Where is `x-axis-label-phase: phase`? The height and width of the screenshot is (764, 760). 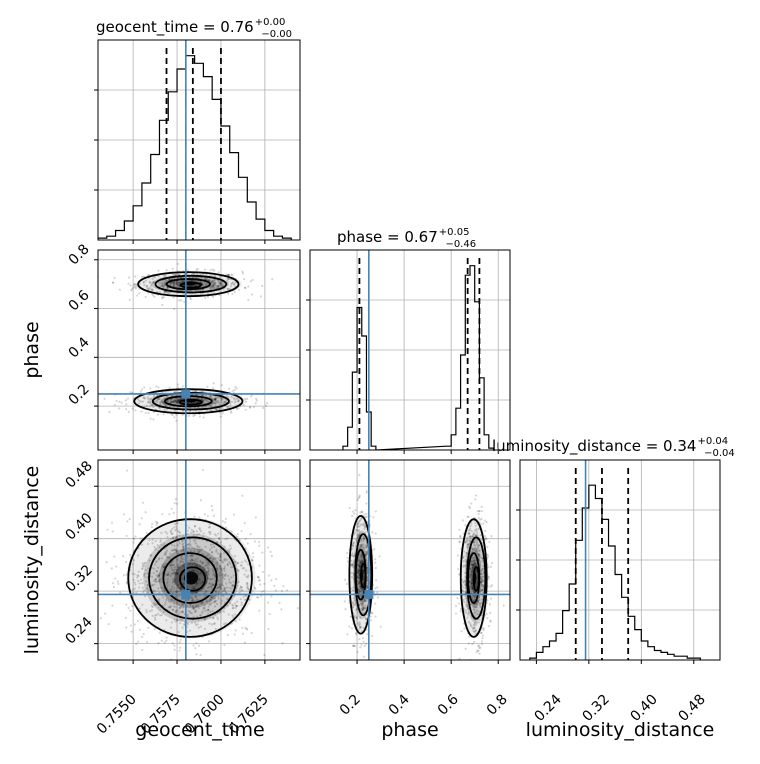
x-axis-label-phase: phase is located at coordinates (409, 730).